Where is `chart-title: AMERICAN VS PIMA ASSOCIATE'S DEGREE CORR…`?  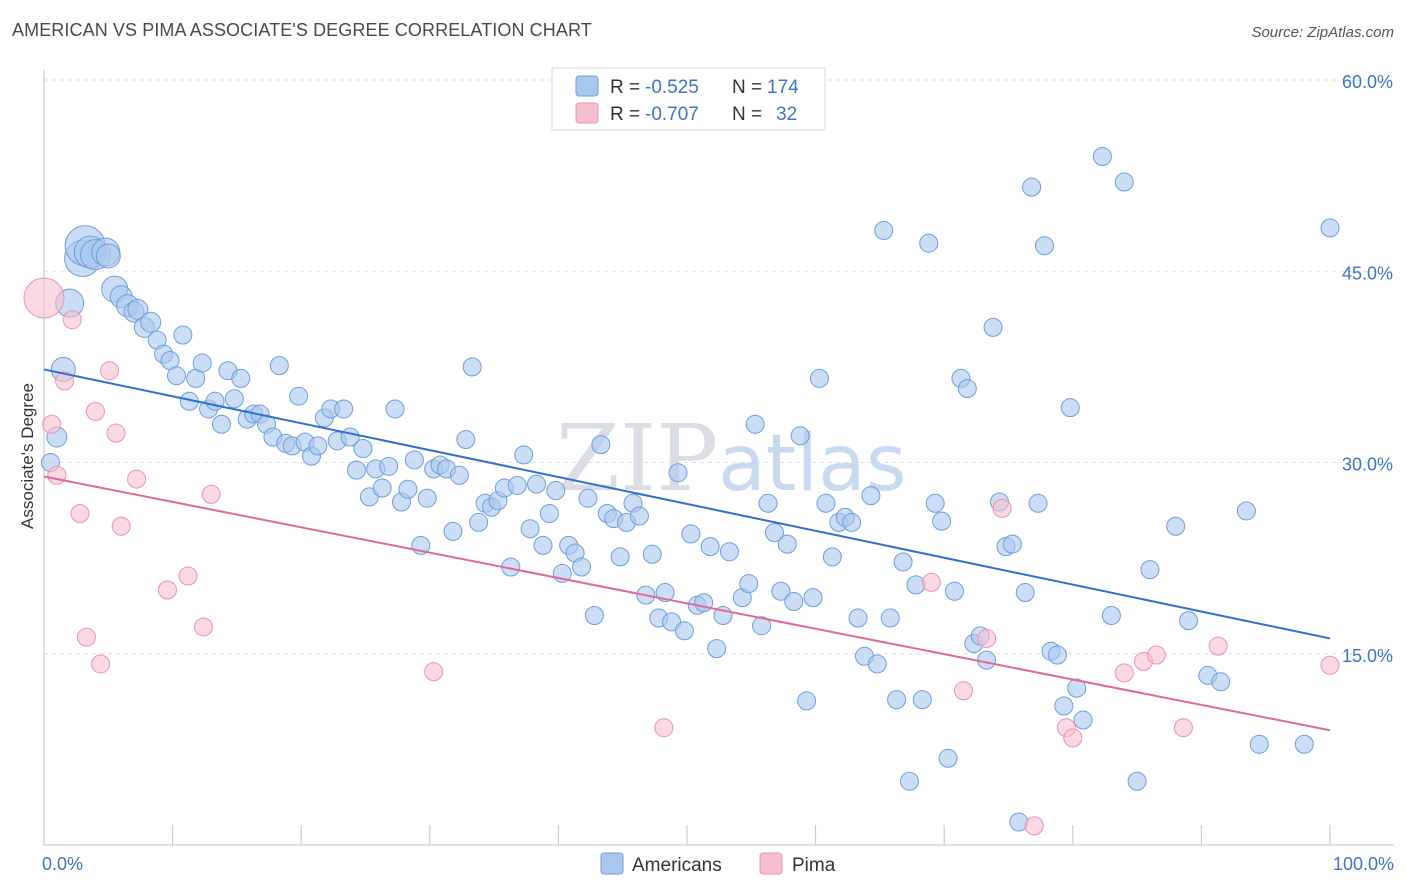 chart-title: AMERICAN VS PIMA ASSOCIATE'S DEGREE CORR… is located at coordinates (302, 30).